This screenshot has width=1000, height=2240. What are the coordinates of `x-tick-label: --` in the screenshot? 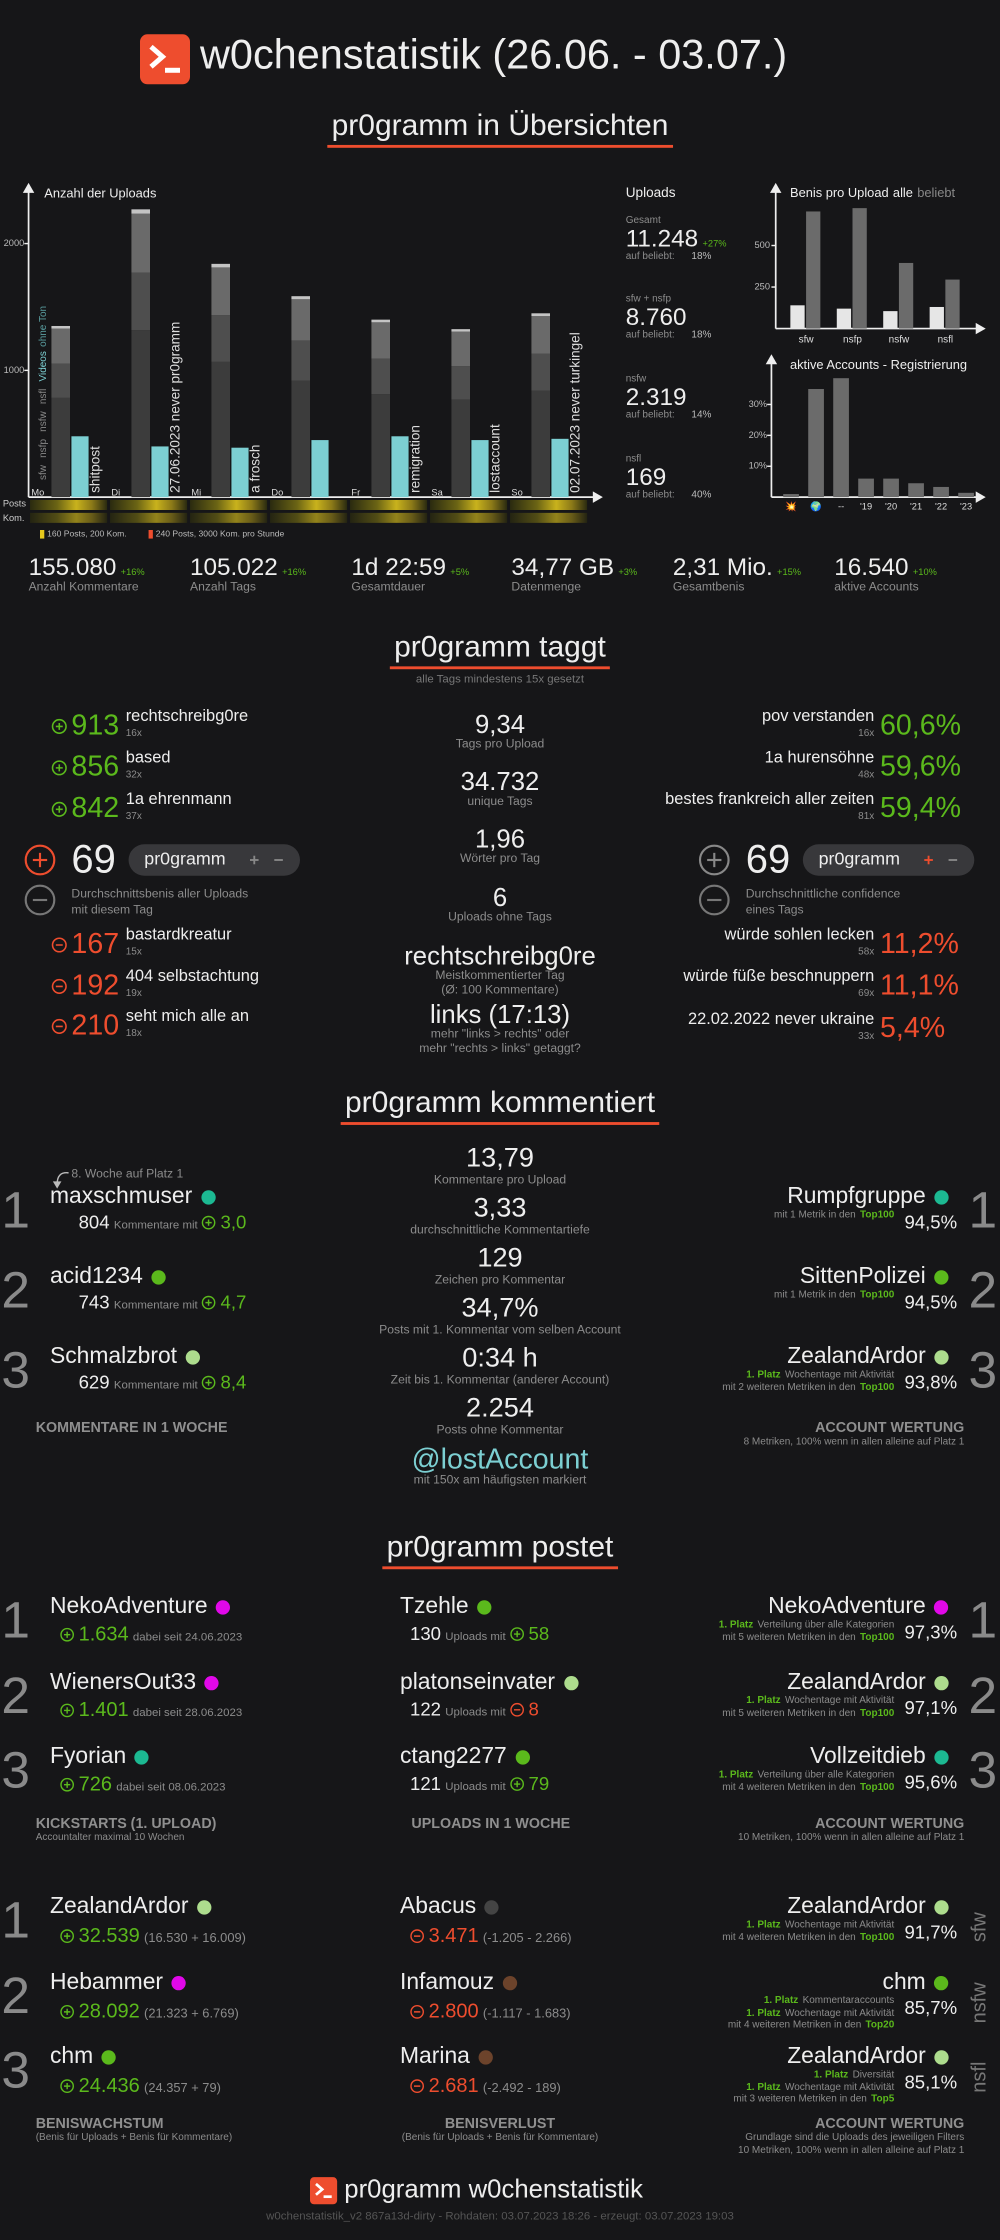 It's located at (841, 507).